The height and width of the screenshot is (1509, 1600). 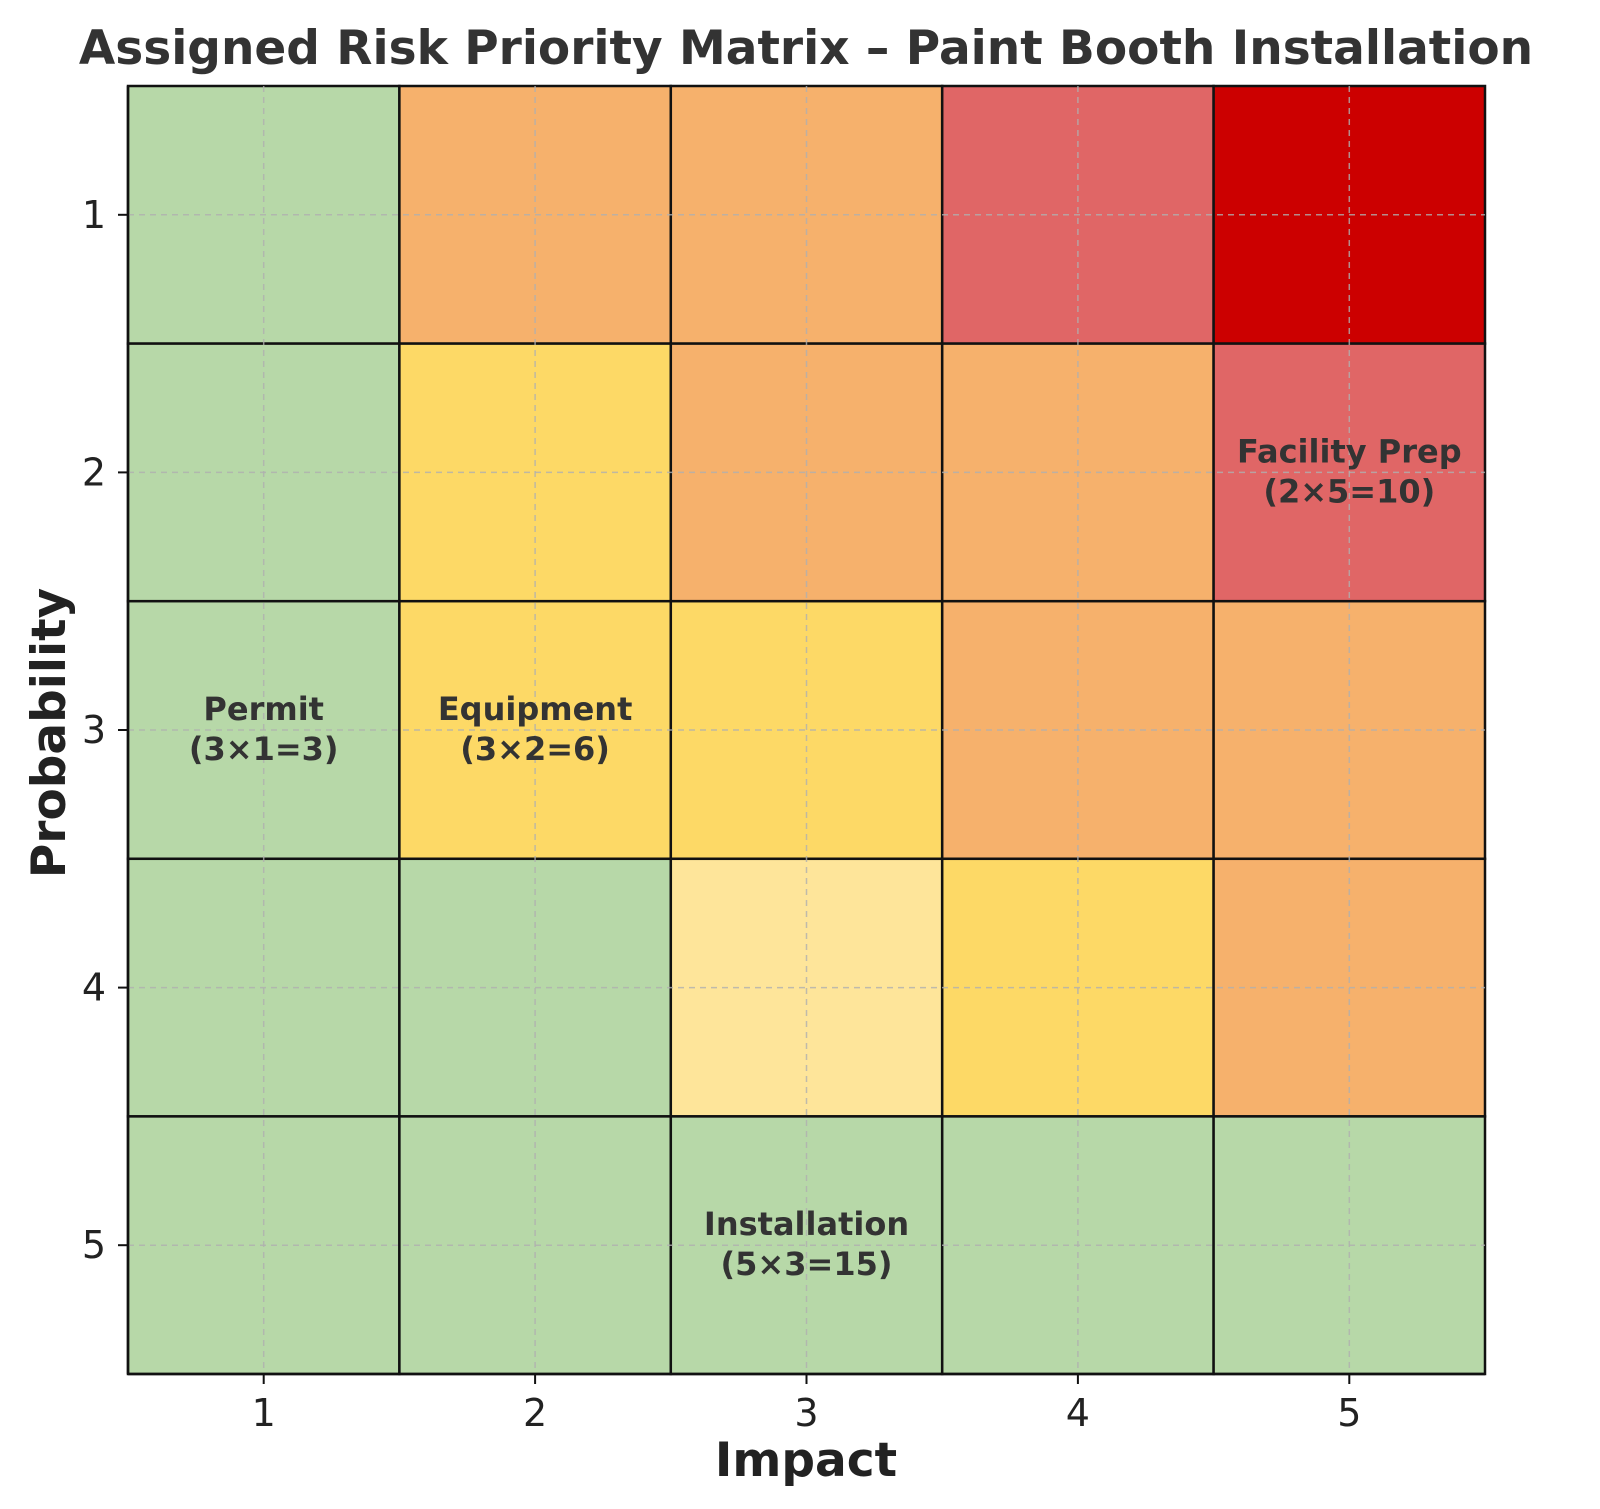 I want to click on y-tick-label: 2, so click(x=94, y=472).